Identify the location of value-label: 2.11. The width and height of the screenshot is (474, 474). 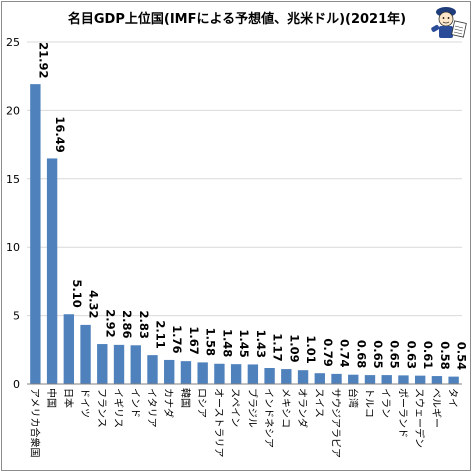
(160, 334).